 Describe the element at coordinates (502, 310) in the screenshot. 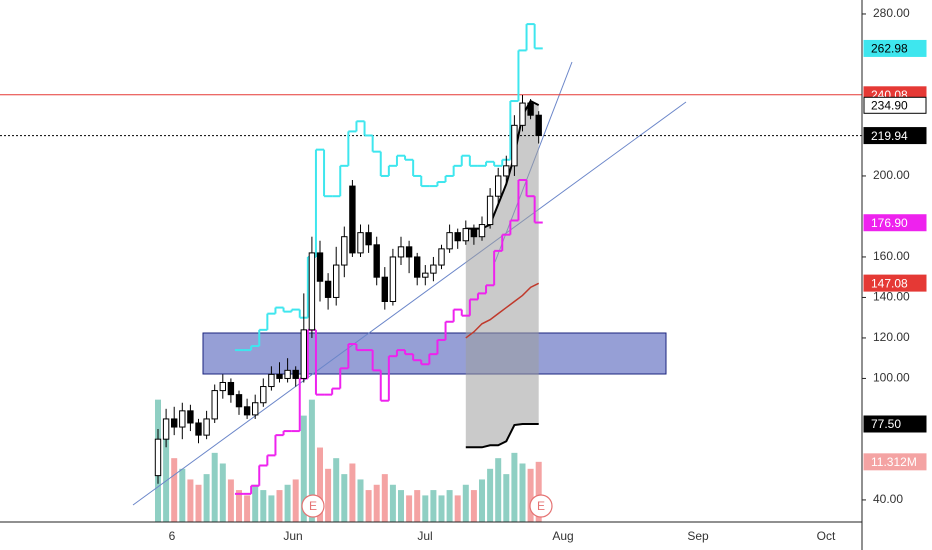

I see `moving-average` at that location.